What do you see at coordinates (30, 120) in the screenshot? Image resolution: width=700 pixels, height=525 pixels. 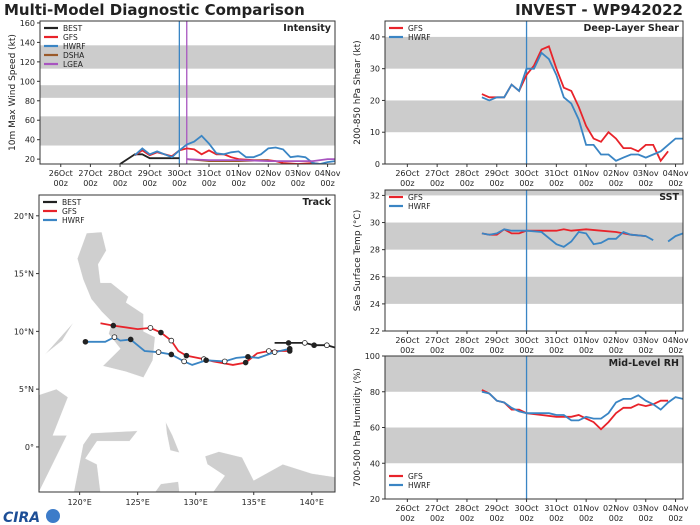 I see `y-tick-label: 60` at bounding box center [30, 120].